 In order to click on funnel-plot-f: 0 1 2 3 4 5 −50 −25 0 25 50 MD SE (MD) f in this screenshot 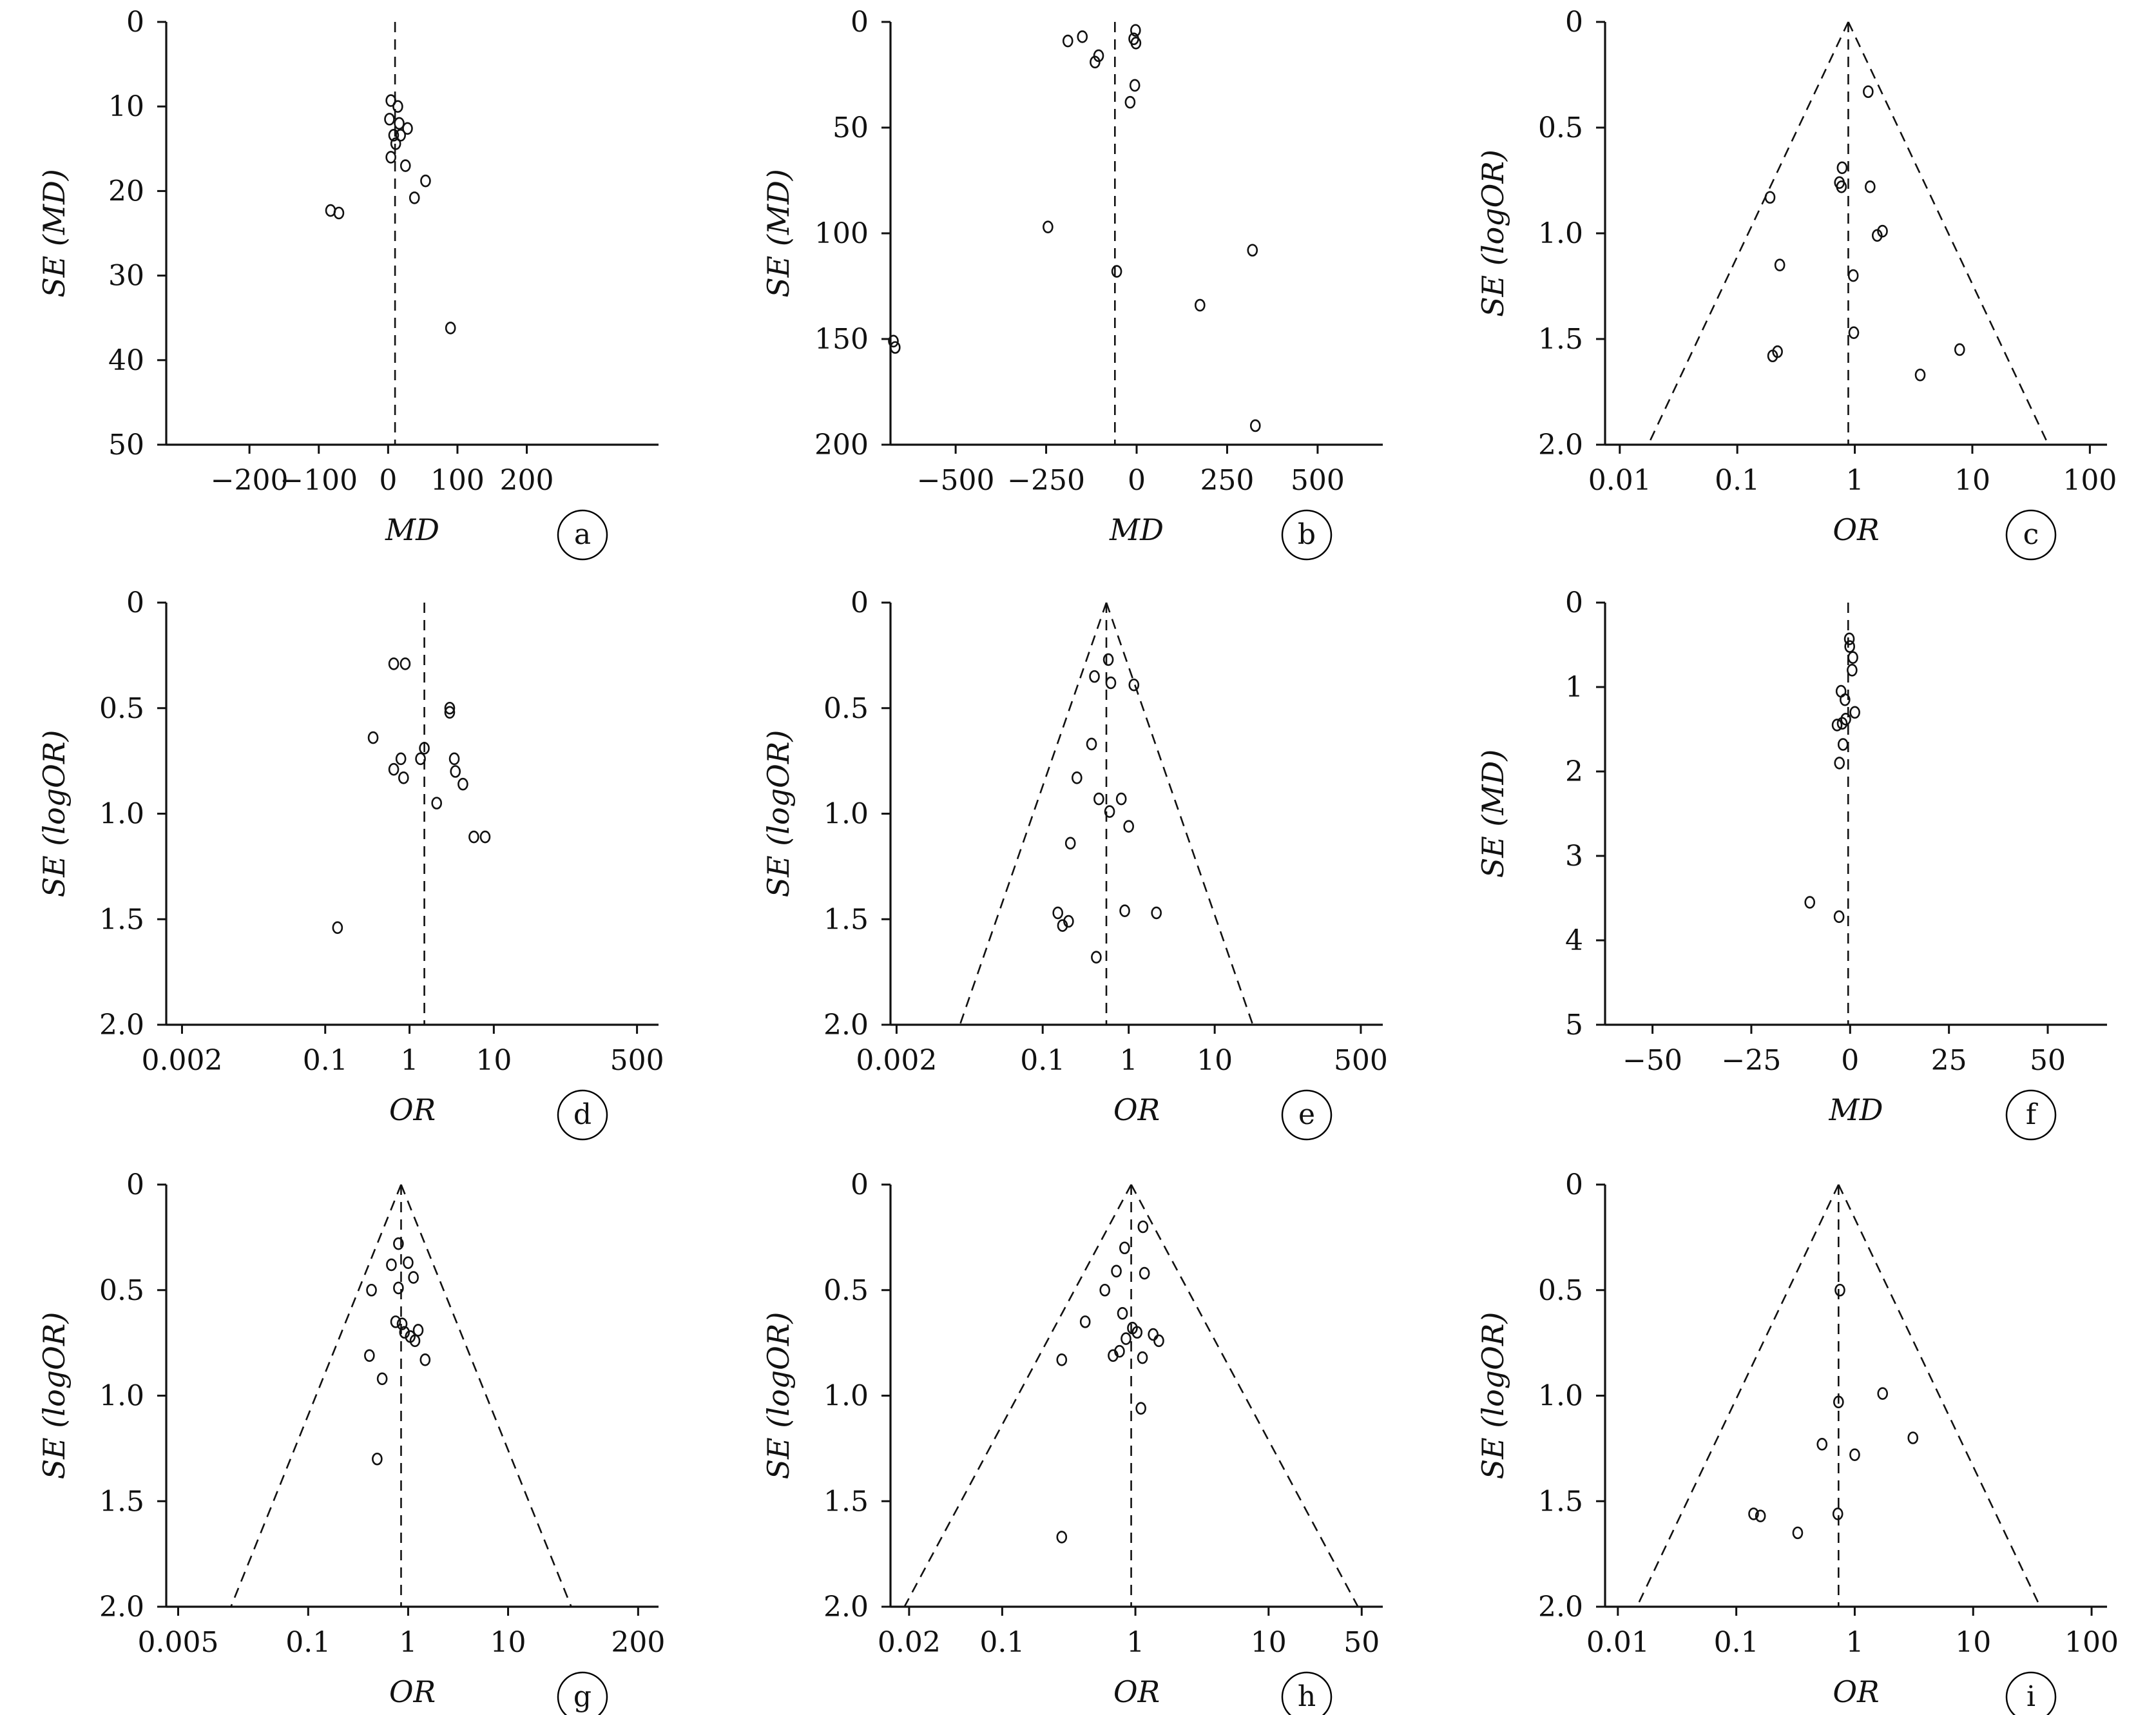, I will do `click(1791, 863)`.